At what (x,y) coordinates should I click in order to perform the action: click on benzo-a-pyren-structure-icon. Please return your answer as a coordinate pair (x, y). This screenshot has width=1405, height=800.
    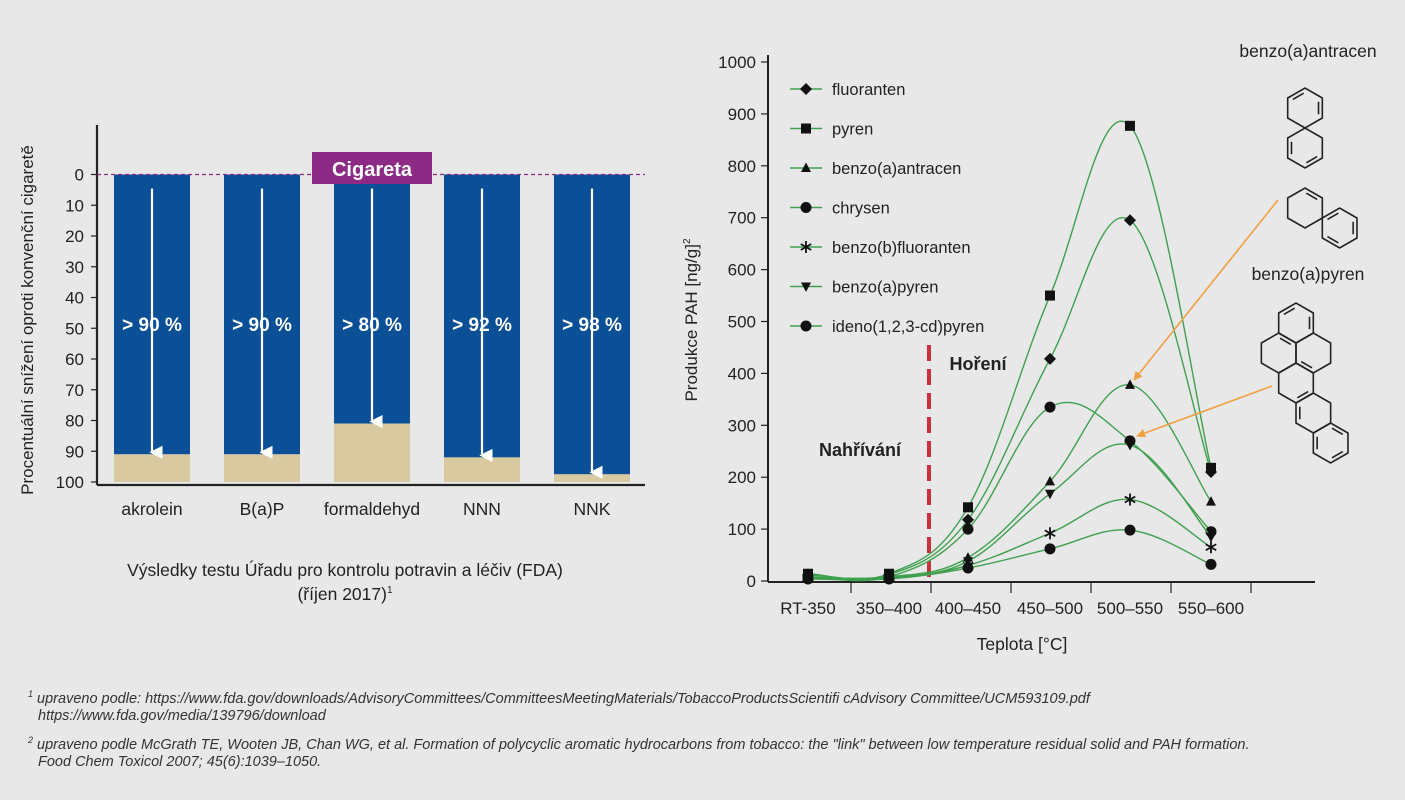
    Looking at the image, I should click on (1304, 383).